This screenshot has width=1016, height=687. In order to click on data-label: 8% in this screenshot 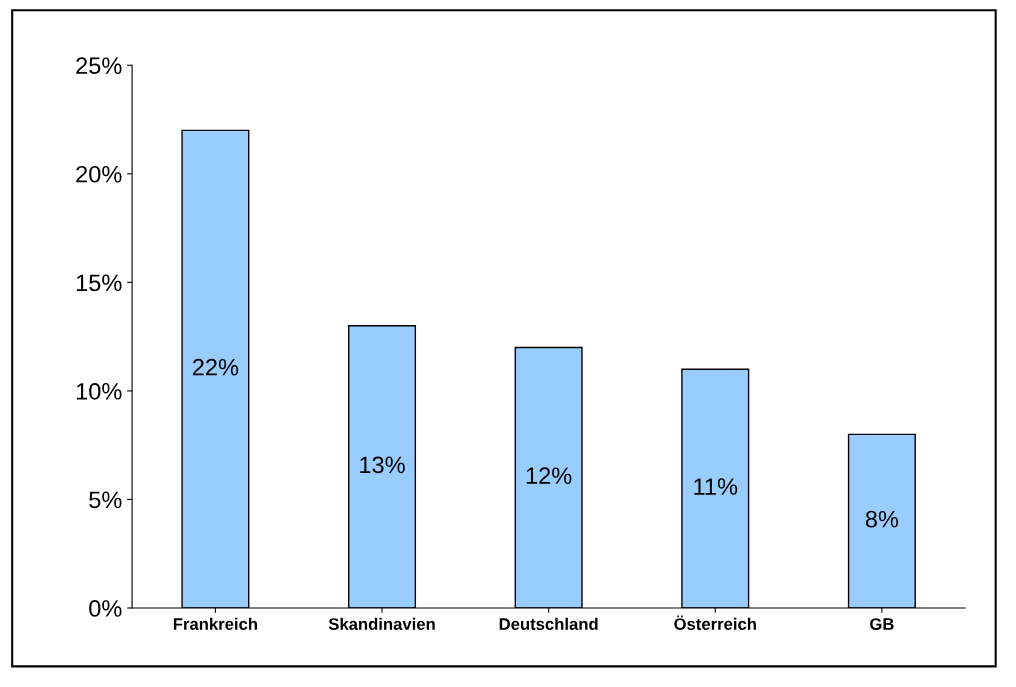, I will do `click(882, 519)`.